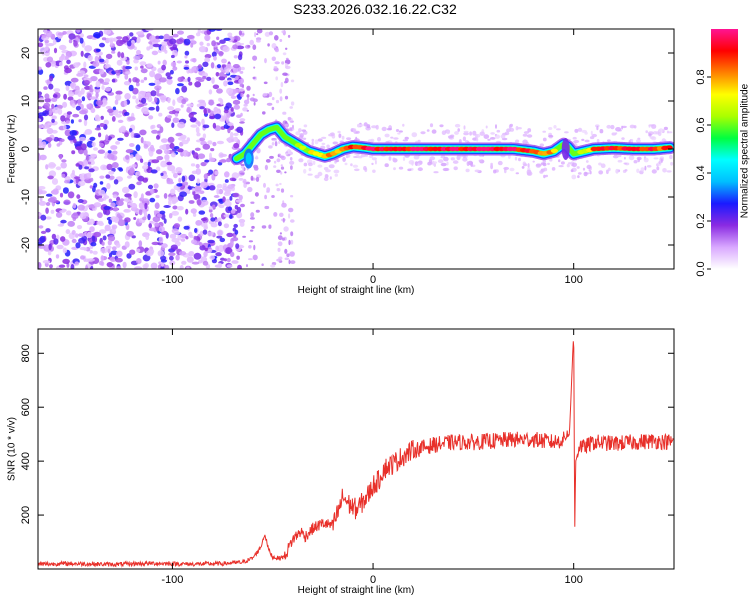 This screenshot has height=600, width=750. Describe the element at coordinates (574, 580) in the screenshot. I see `x-tick-label: 100` at that location.